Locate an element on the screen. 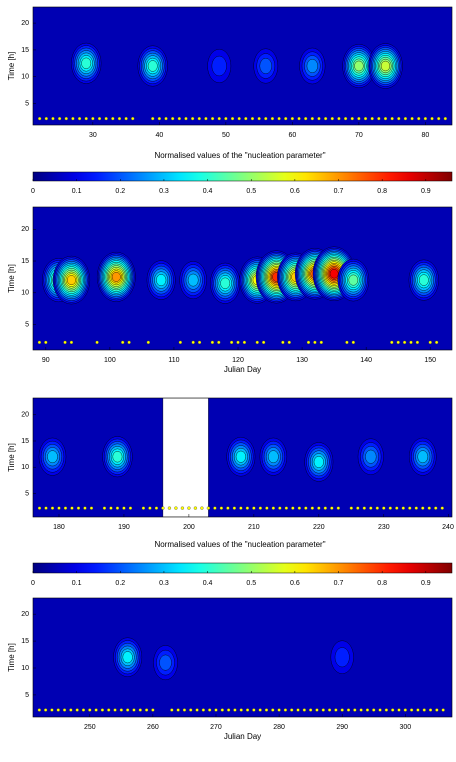 Image resolution: width=456 pixels, height=762 pixels. x-tick-label: 150 is located at coordinates (430, 360).